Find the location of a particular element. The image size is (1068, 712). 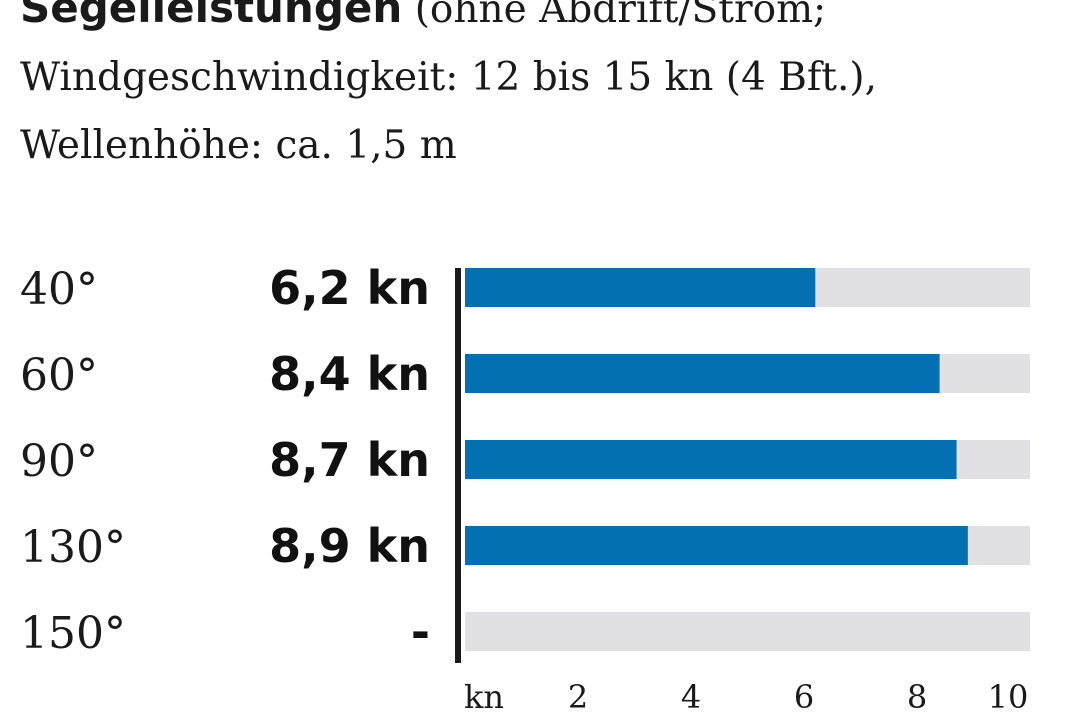

category-label: 150° is located at coordinates (73, 633).